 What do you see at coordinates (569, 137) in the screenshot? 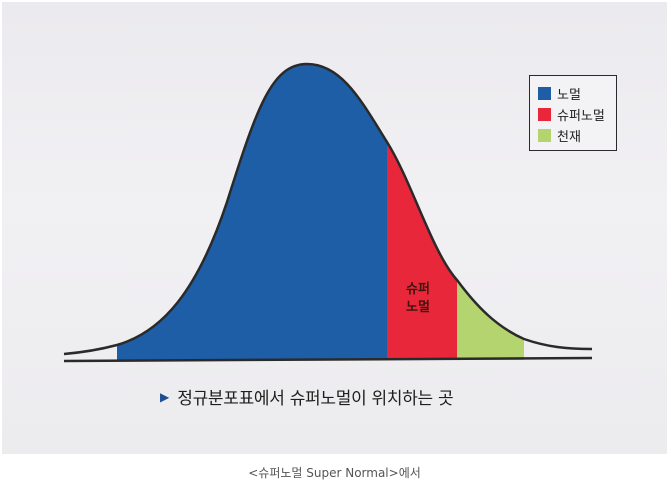
I see `legend-label: 천재` at bounding box center [569, 137].